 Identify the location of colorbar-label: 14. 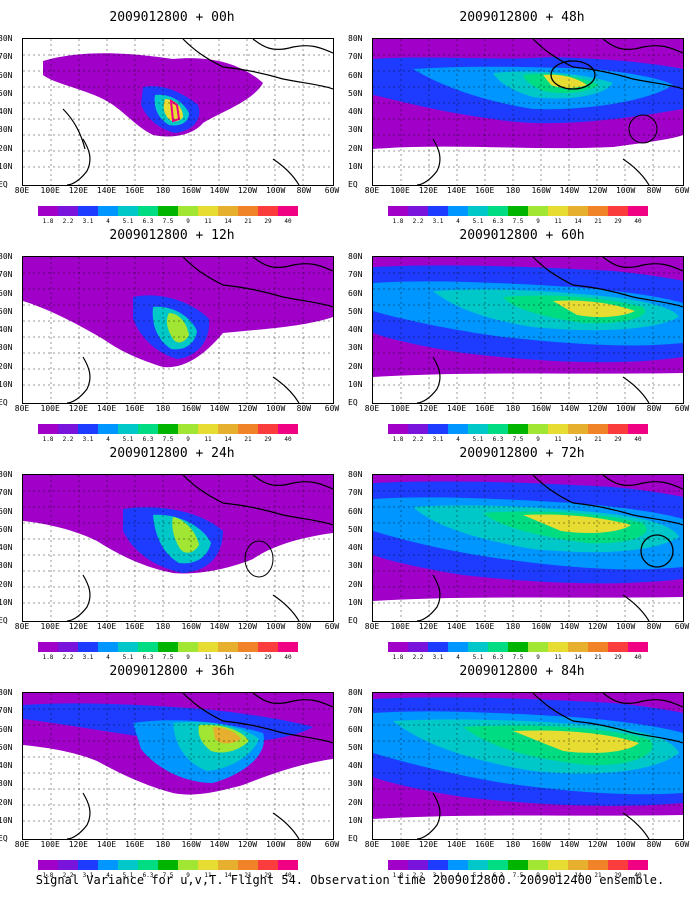
(578, 221).